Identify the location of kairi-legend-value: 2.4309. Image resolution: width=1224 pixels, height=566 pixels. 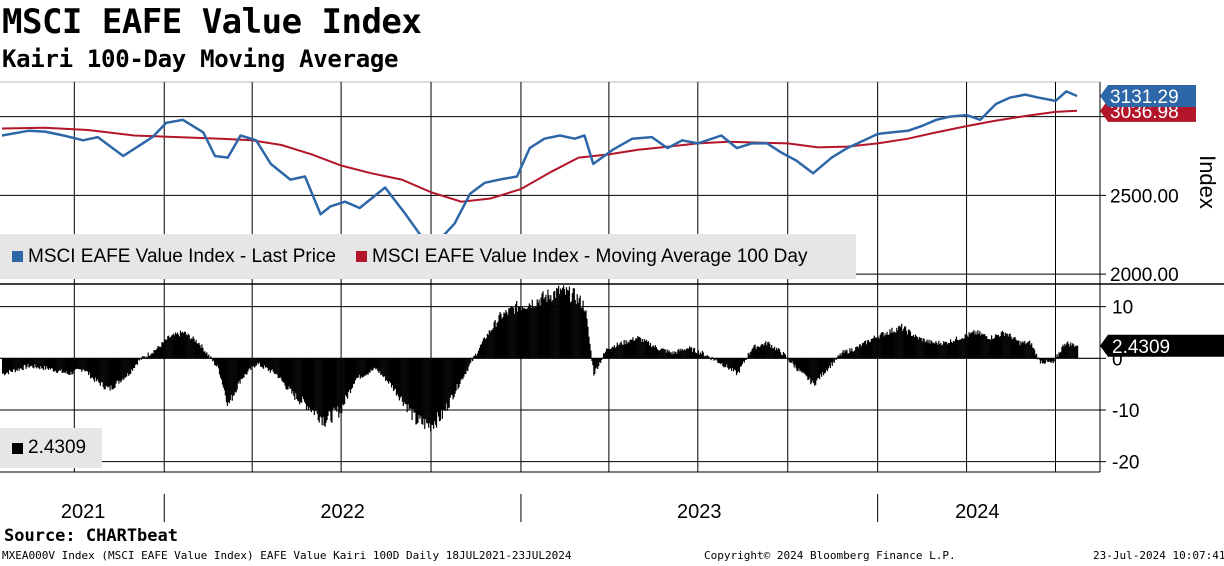
(57, 447).